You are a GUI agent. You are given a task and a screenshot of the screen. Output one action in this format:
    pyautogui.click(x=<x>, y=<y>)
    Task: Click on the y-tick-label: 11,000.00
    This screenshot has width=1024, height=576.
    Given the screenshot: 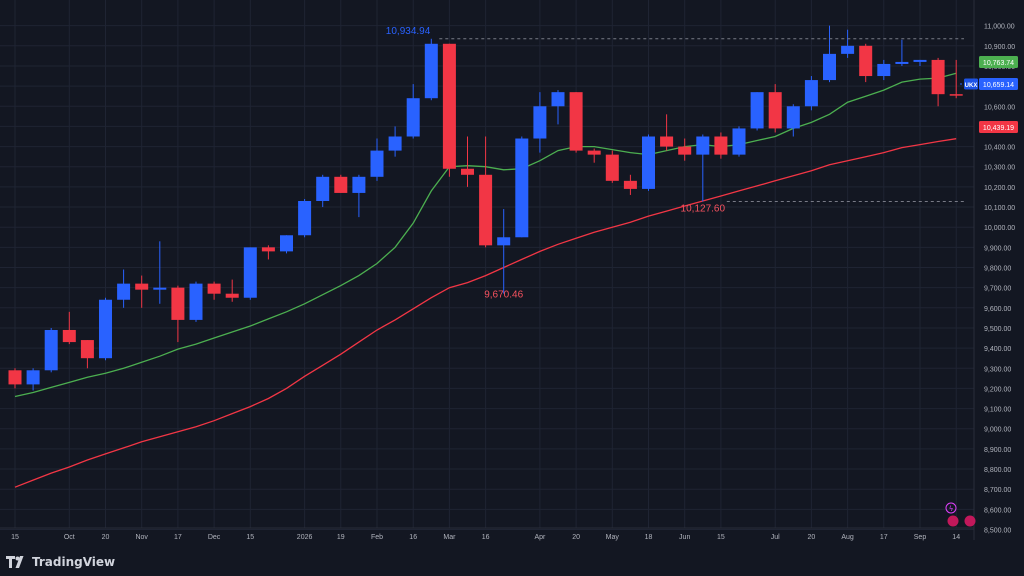 What is the action you would take?
    pyautogui.click(x=999, y=27)
    